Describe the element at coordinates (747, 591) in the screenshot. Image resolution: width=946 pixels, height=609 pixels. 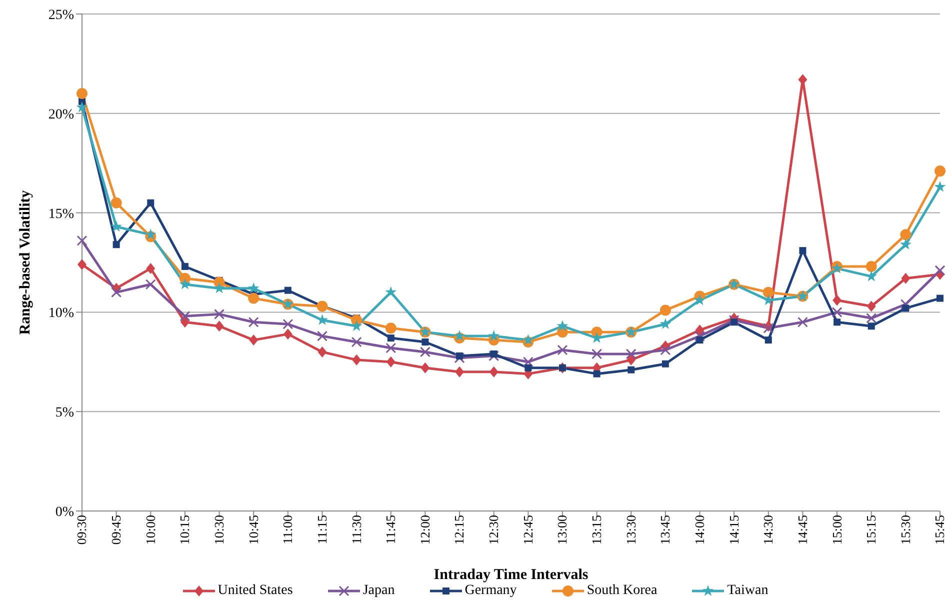
I see `legend-label: Taiwan` at that location.